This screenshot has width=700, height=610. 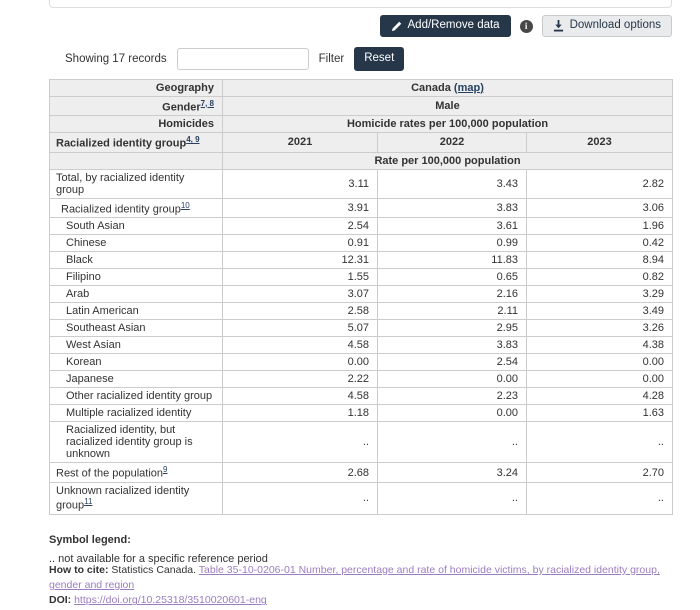 I want to click on stub-header-text: Racialized identity group, so click(x=121, y=143).